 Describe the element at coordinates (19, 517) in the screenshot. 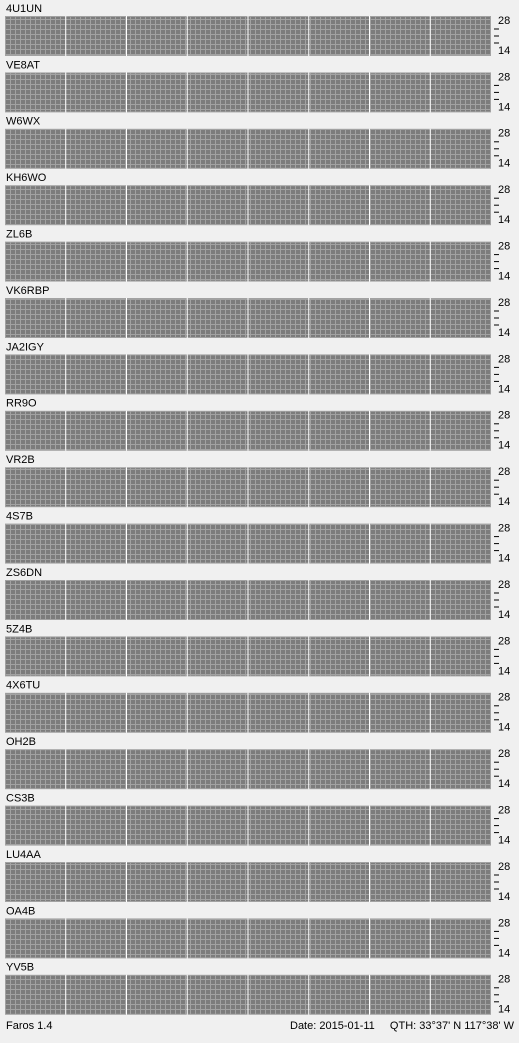

I see `station-name: 4S7B` at that location.